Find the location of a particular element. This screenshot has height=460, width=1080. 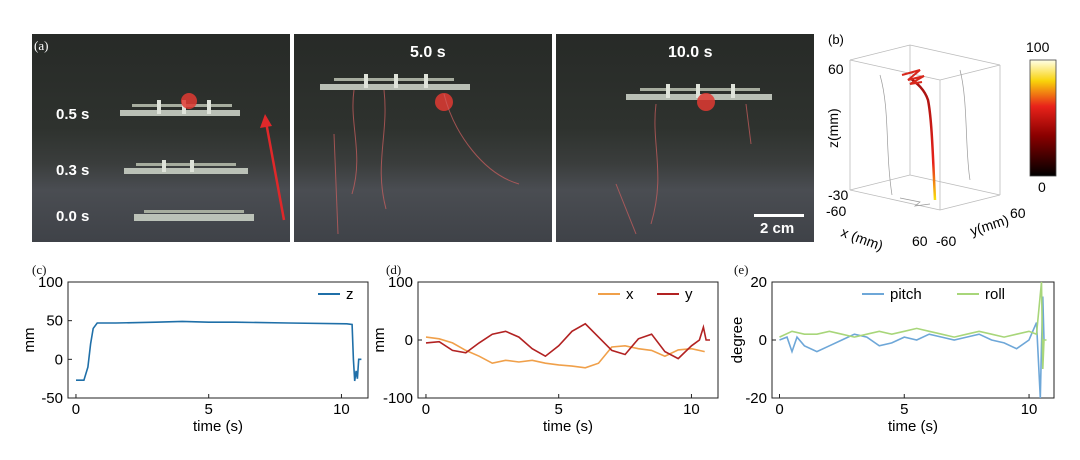

photo-frame-1: 0.5 s 0.3 s 0.0 s is located at coordinates (161, 138).